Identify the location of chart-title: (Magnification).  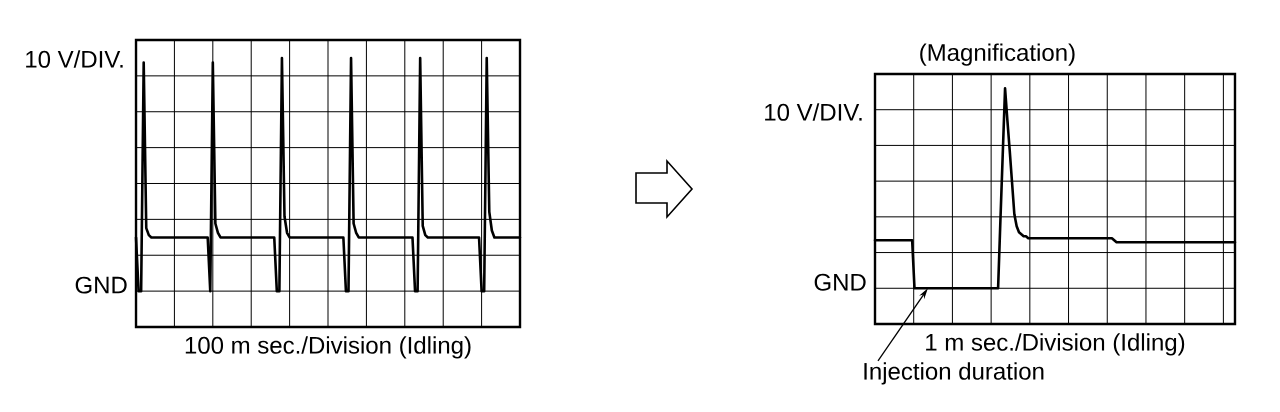
(997, 54).